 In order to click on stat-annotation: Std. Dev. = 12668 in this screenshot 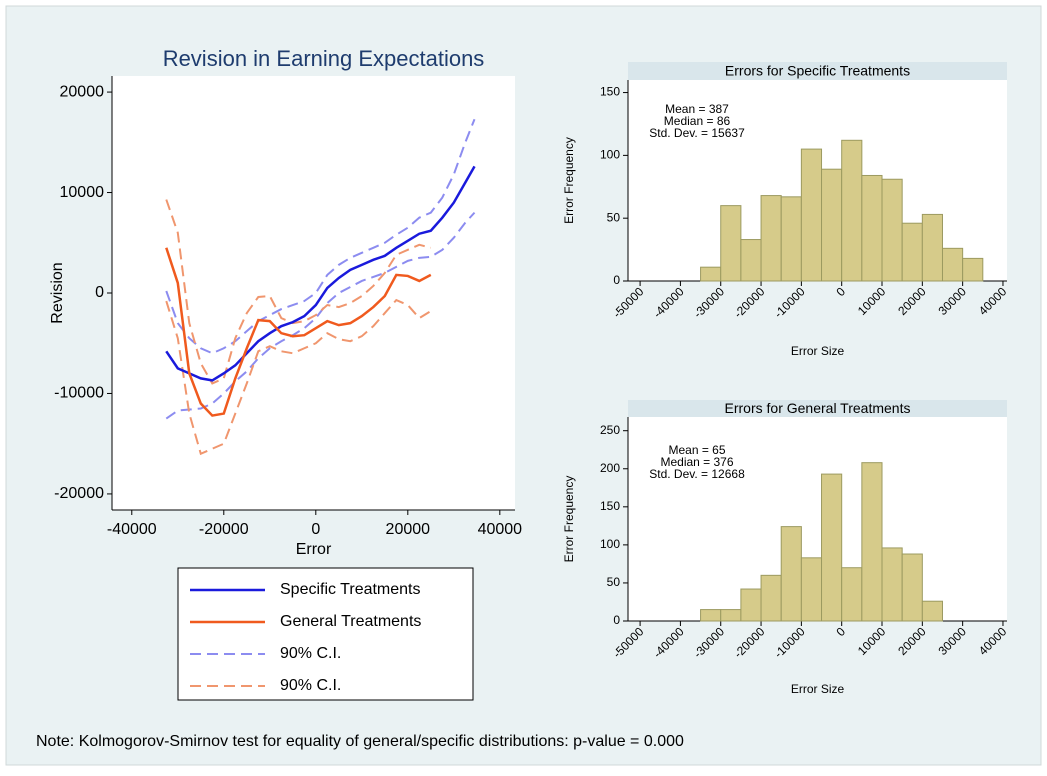, I will do `click(697, 474)`.